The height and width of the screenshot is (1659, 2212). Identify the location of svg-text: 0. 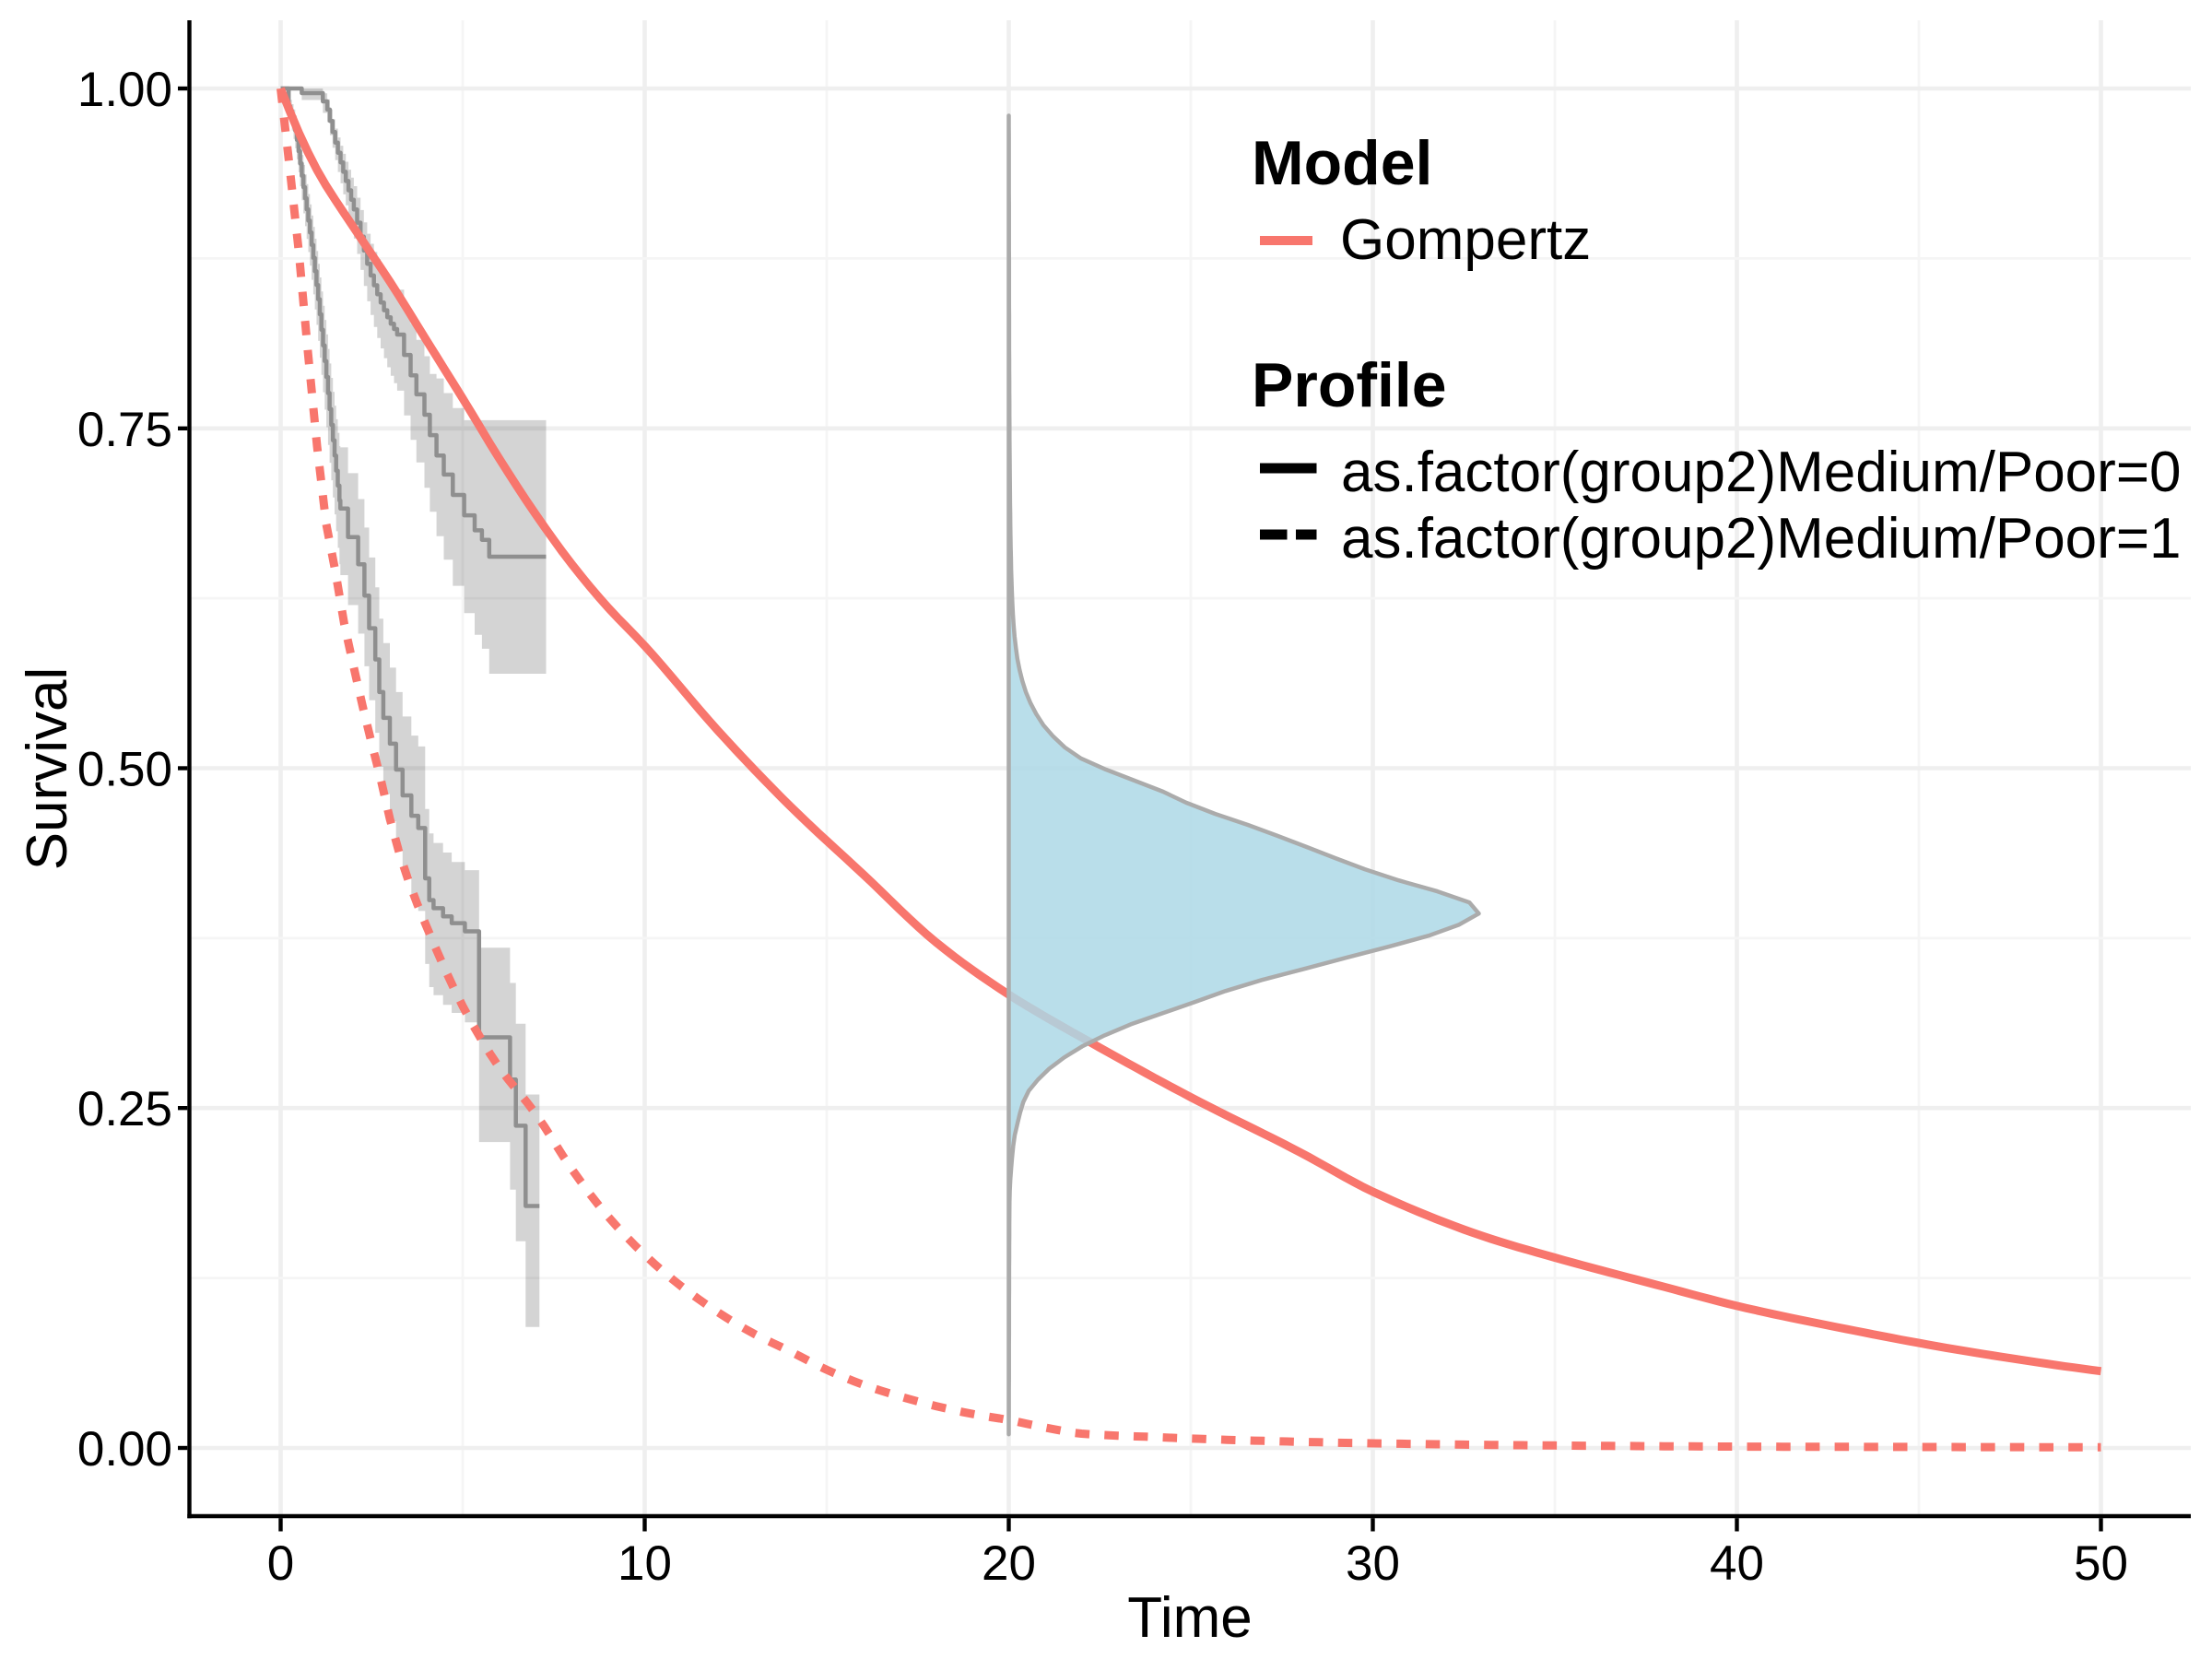
(280, 1563).